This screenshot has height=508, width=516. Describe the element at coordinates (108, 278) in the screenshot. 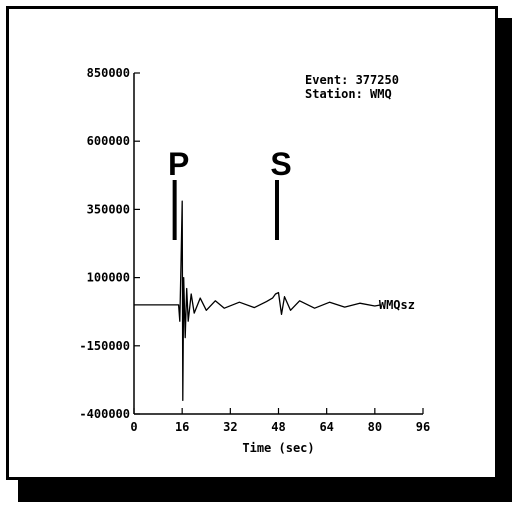

I see `y-tick-label: 100000` at that location.